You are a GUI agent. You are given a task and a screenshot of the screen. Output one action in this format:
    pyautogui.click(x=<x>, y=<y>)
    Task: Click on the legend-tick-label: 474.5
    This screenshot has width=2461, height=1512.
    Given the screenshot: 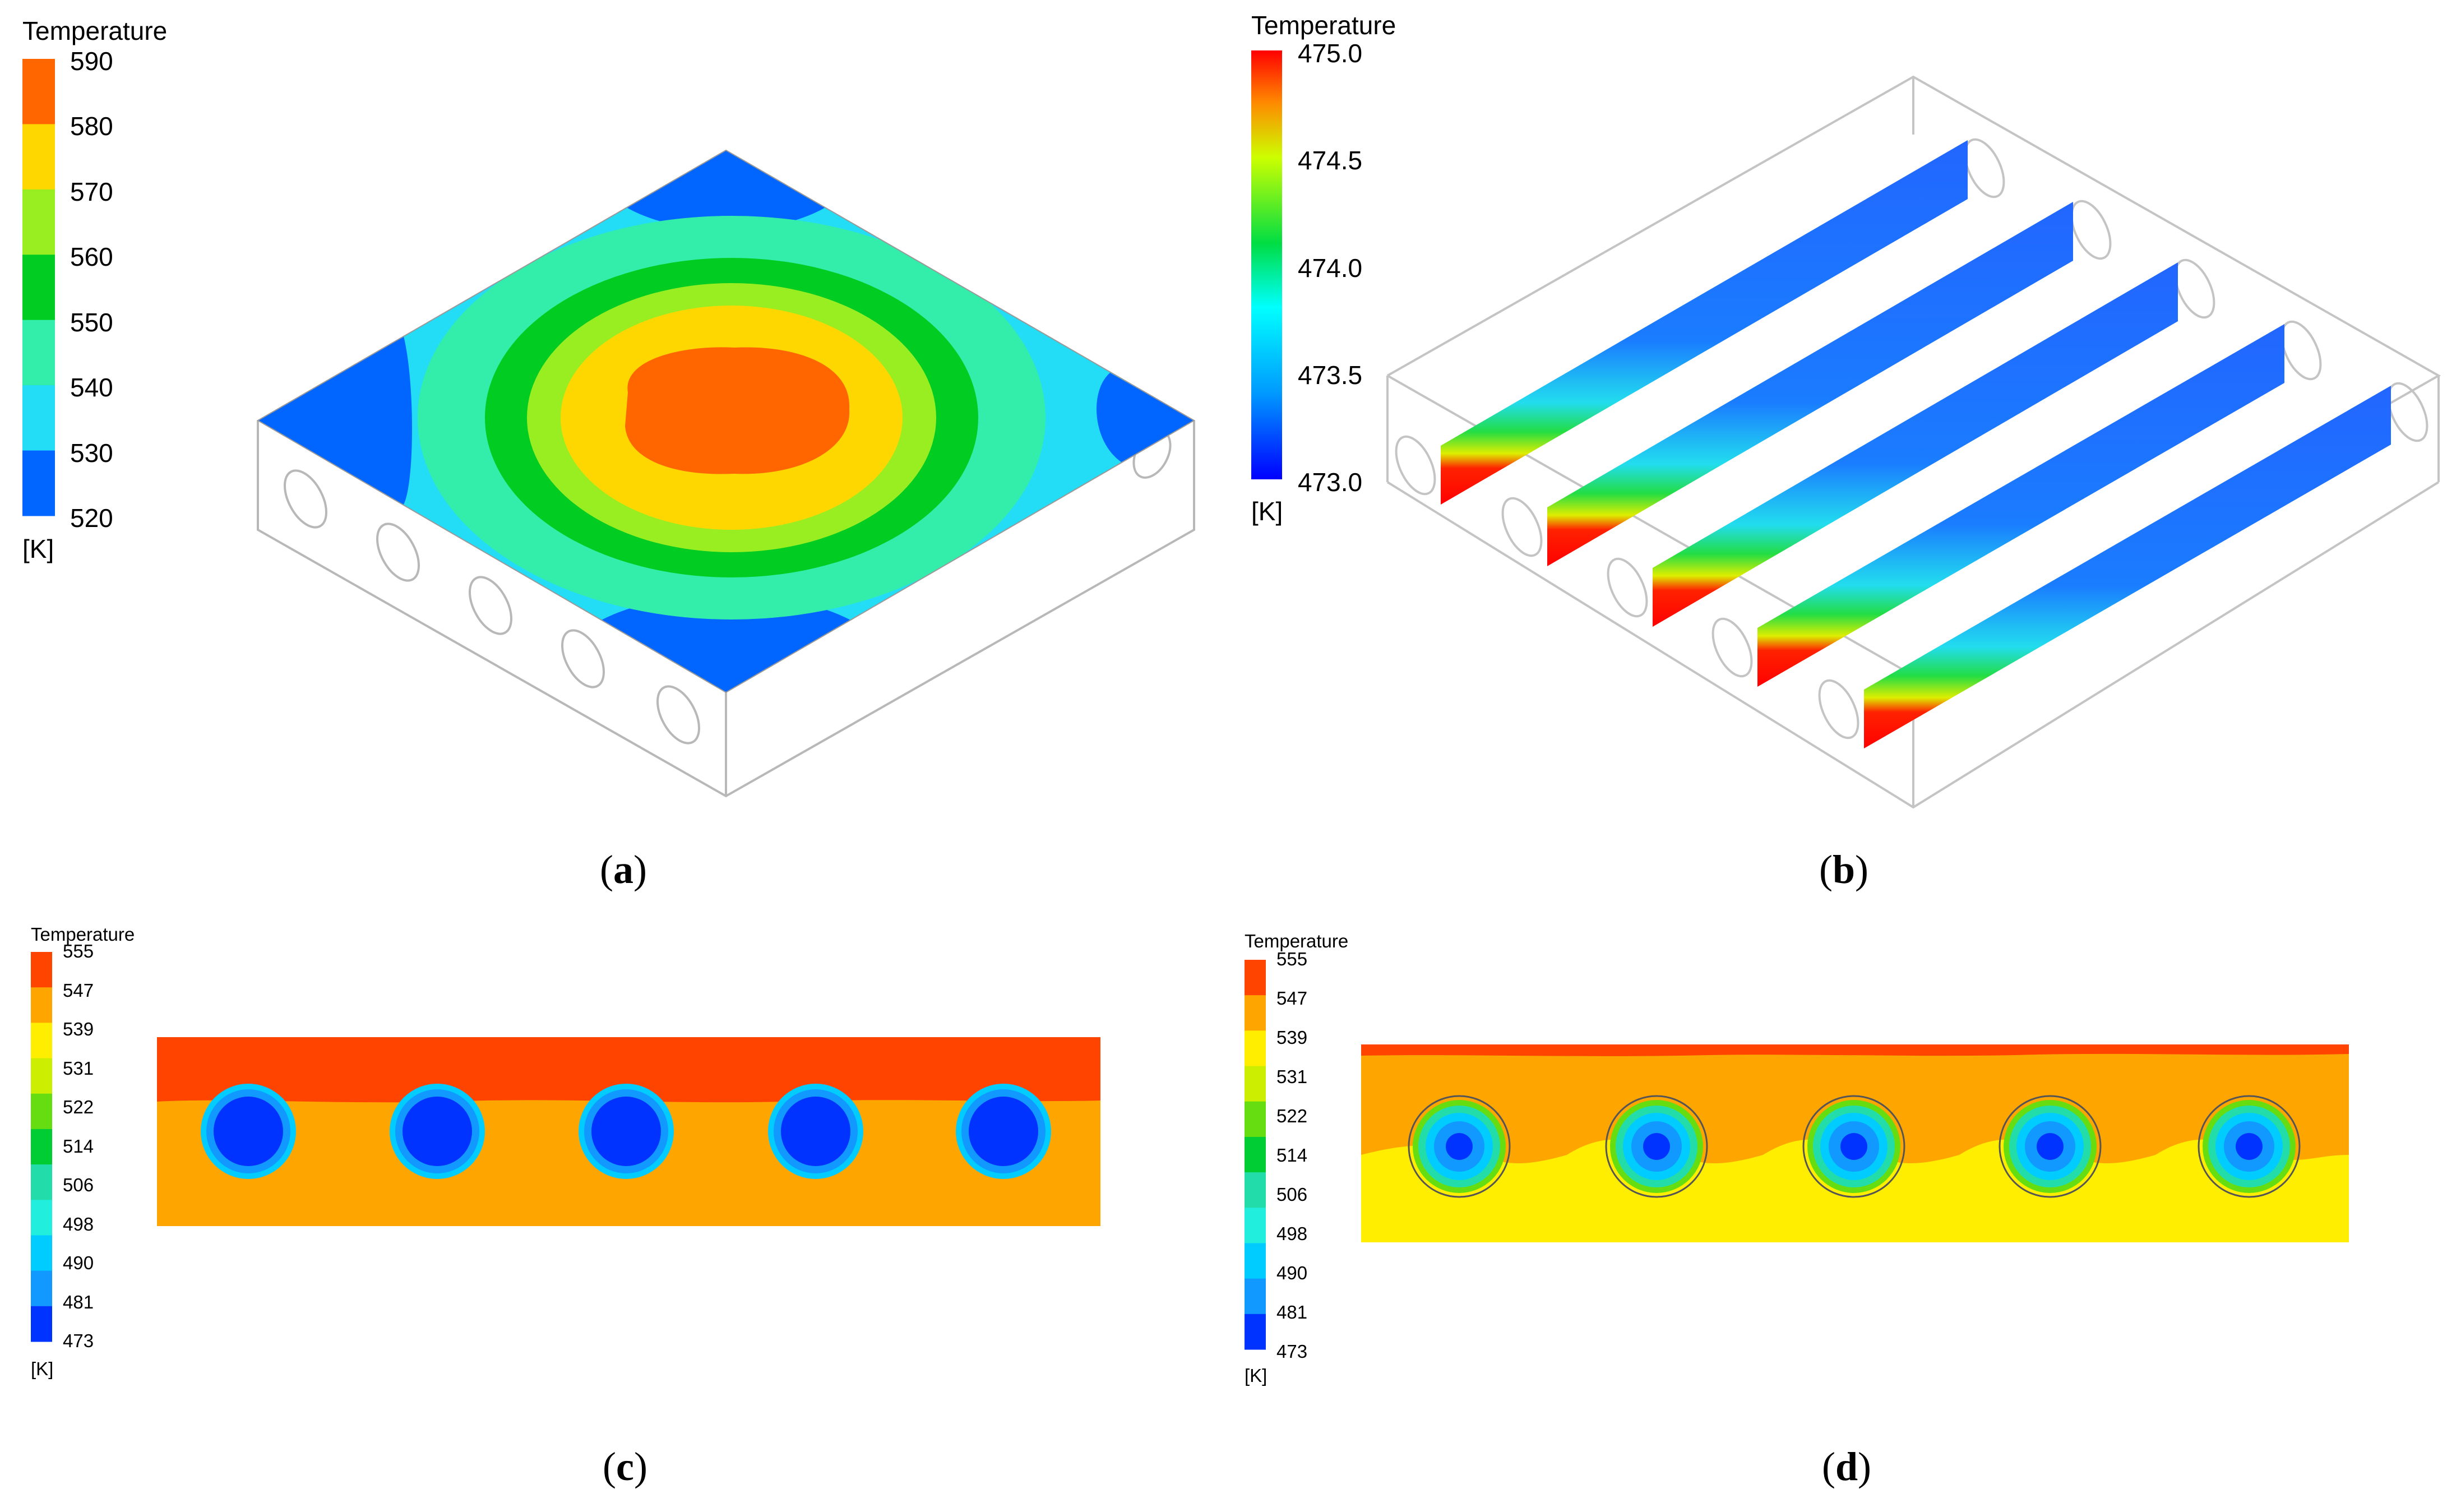 What is the action you would take?
    pyautogui.click(x=1330, y=161)
    